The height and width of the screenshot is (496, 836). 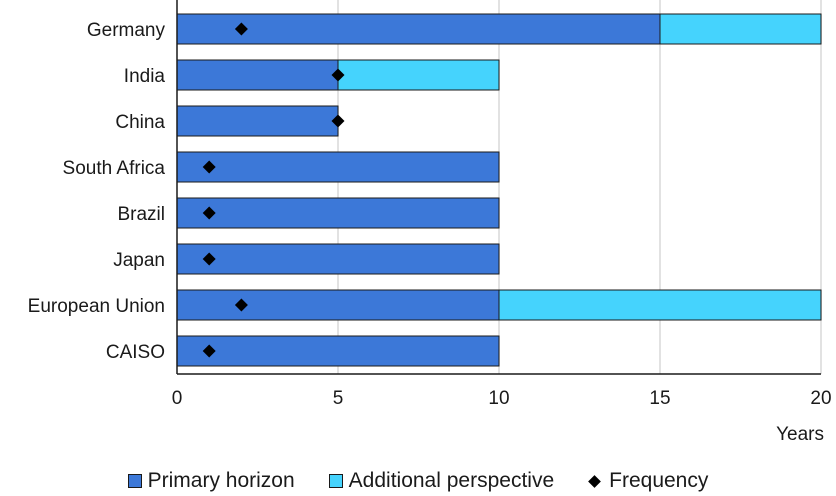 I want to click on bar-japan-primary-horizon, so click(x=338, y=259).